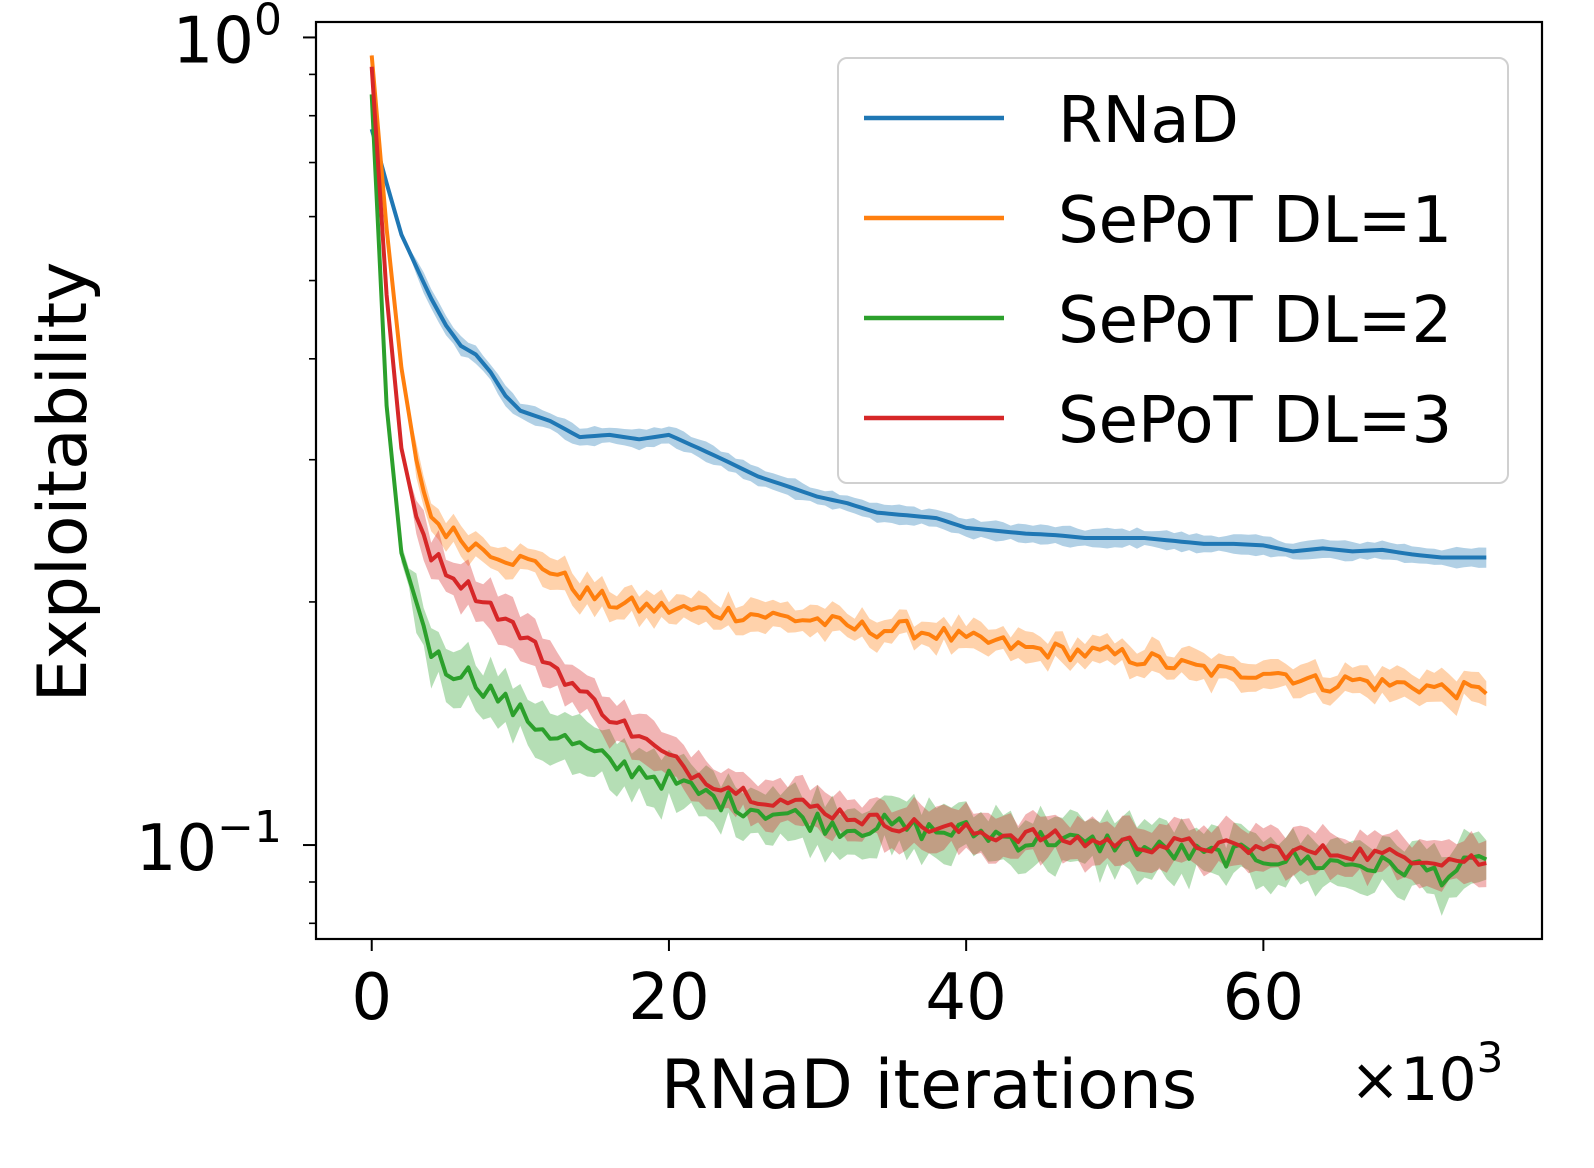 Image resolution: width=1594 pixels, height=1168 pixels. I want to click on legend-items: RNaD SePoT DL=1 SePoT DL=2 SePoT DL=3, so click(1158, 271).